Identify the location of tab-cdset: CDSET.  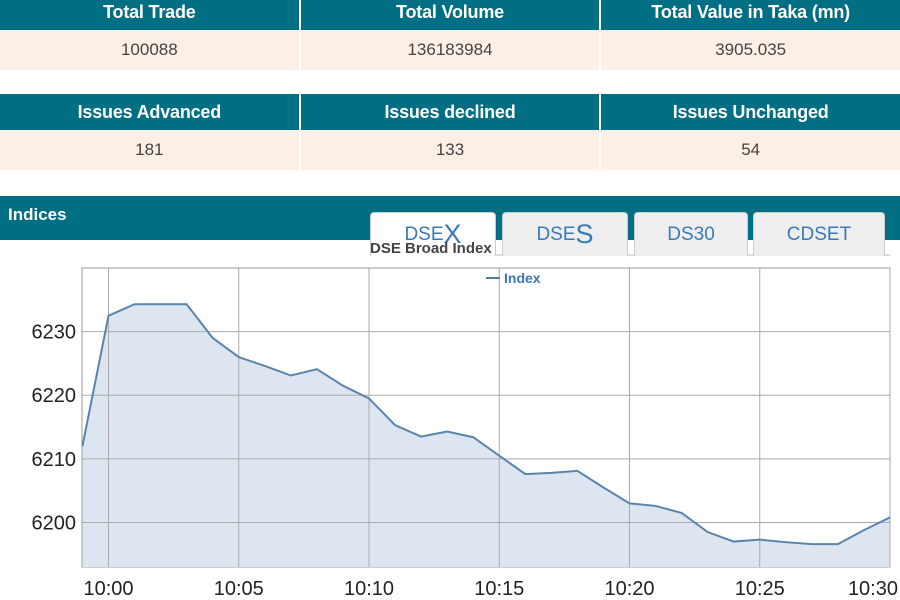
(819, 234).